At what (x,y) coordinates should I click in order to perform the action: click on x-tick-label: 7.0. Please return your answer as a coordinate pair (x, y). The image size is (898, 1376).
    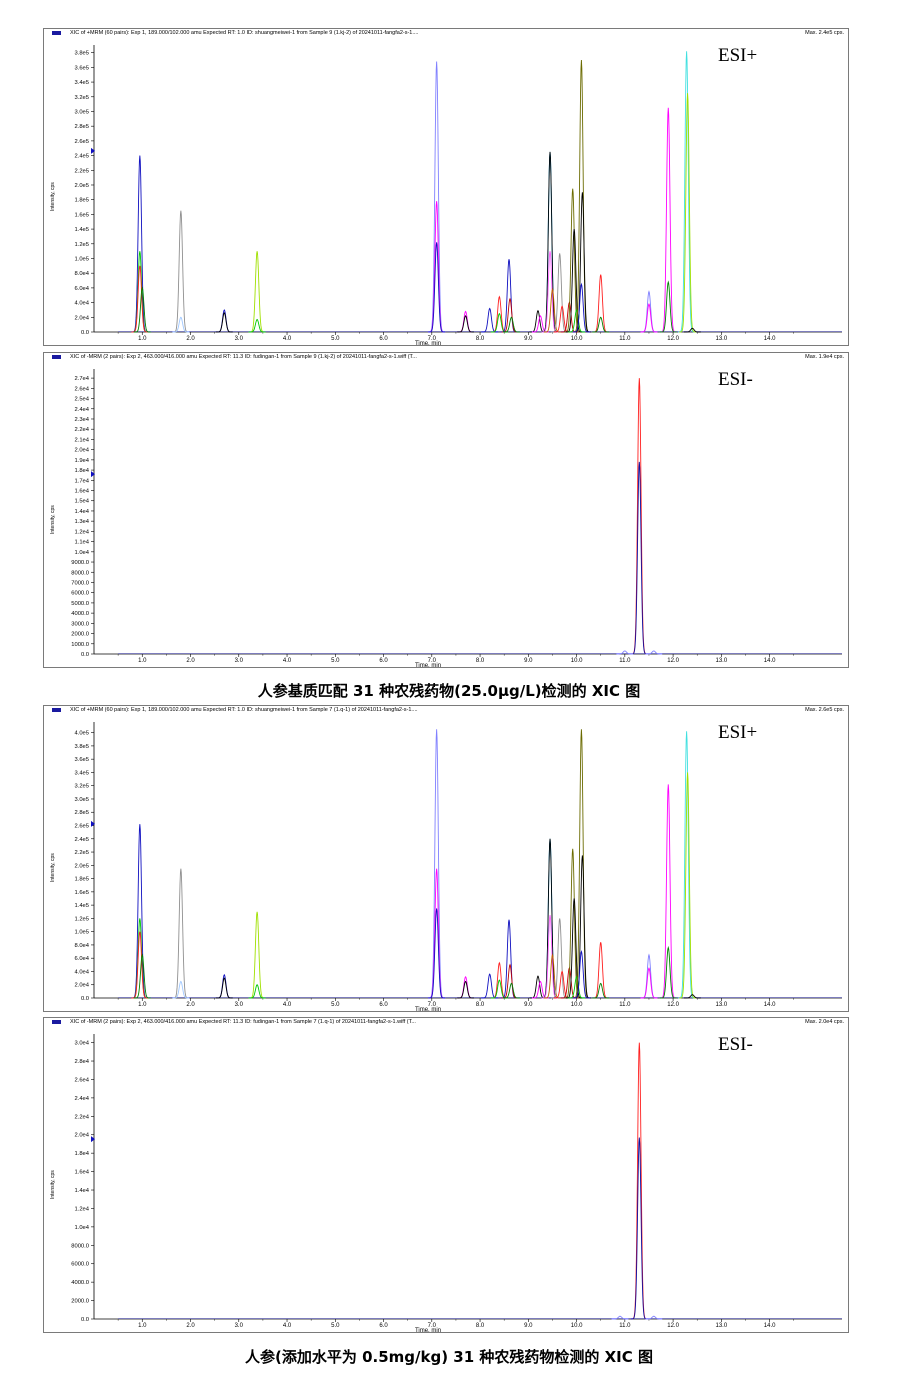
    Looking at the image, I should click on (432, 661).